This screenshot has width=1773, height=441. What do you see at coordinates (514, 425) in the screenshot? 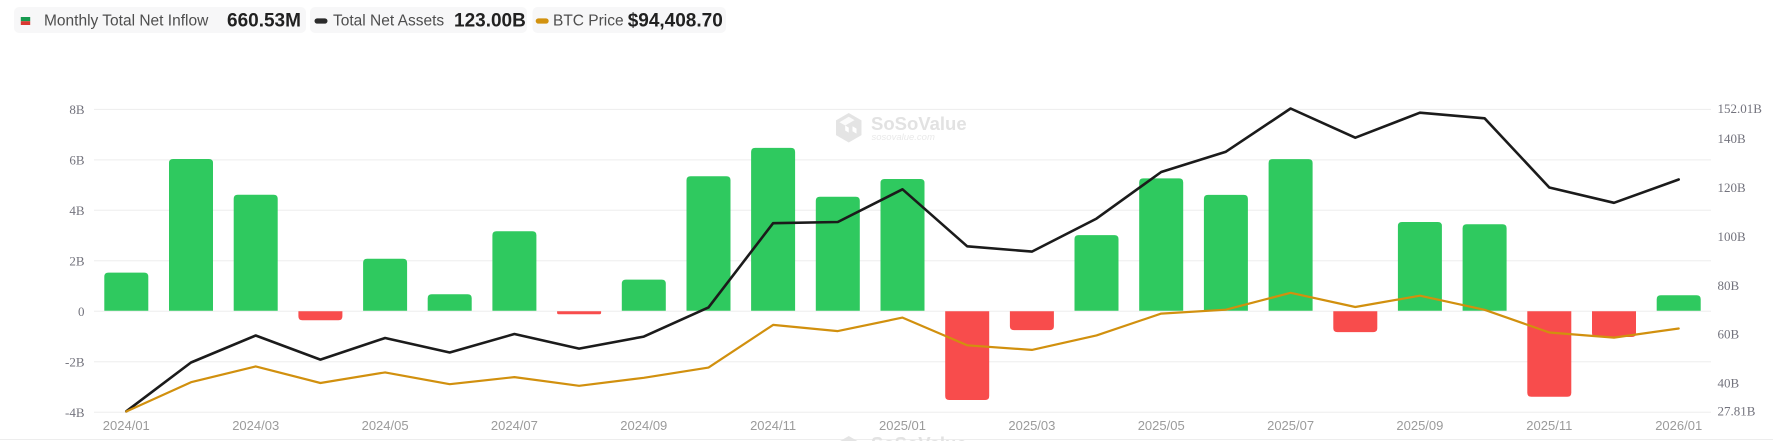
I see `svg-text: 2024/07` at bounding box center [514, 425].